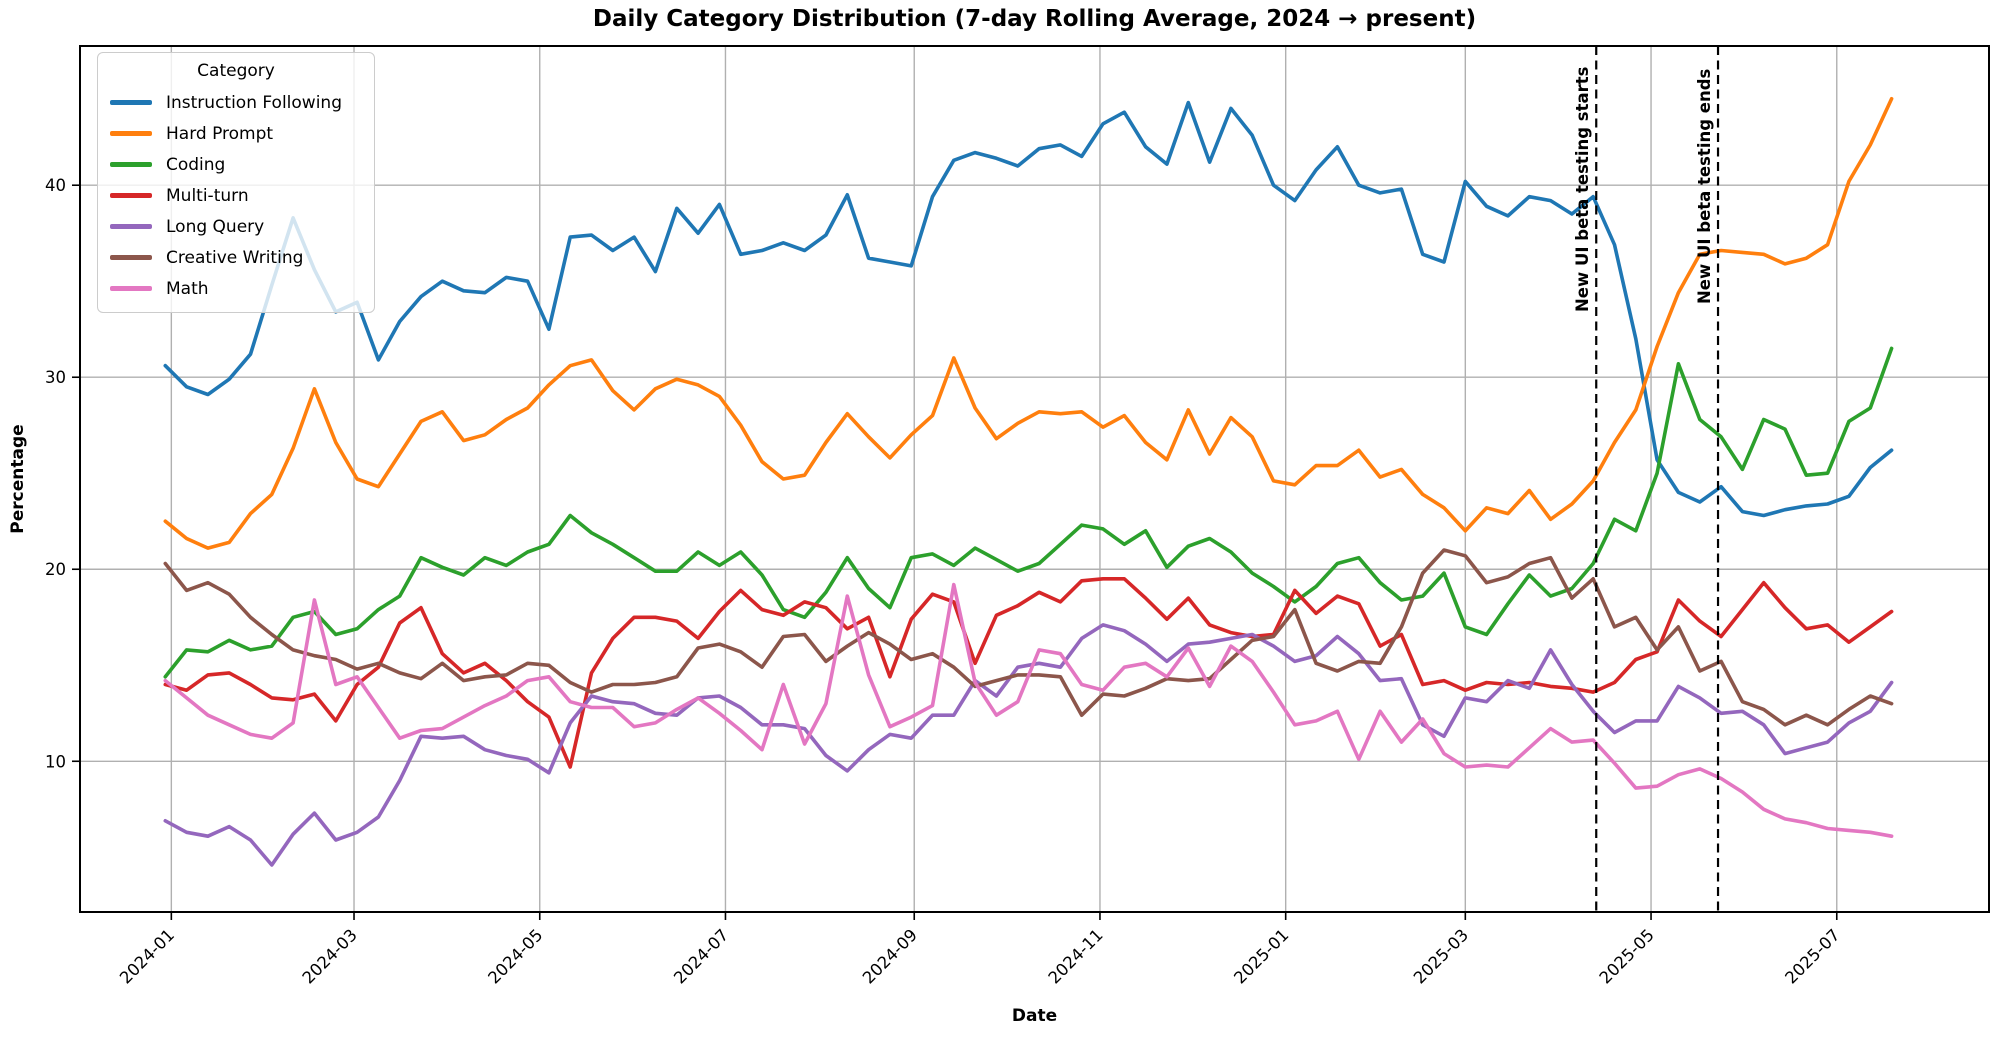 This screenshot has width=2000, height=1044. I want to click on legend-item-long-query: Long Query, so click(236, 226).